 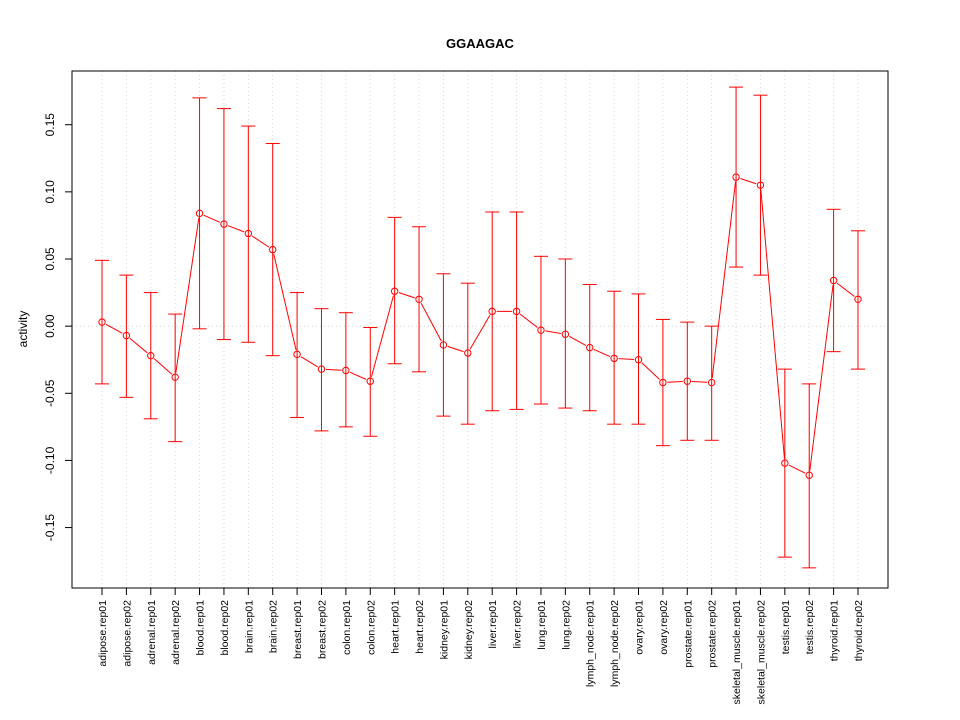 I want to click on x-tick-label: ovary.rep01, so click(x=640, y=627).